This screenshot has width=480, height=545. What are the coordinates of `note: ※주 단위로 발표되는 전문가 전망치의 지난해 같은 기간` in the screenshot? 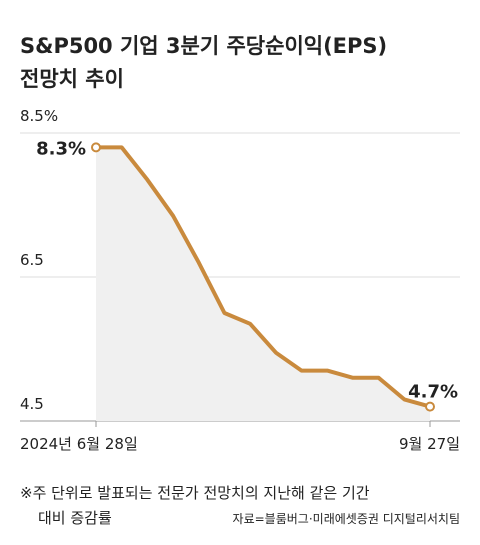 It's located at (195, 493).